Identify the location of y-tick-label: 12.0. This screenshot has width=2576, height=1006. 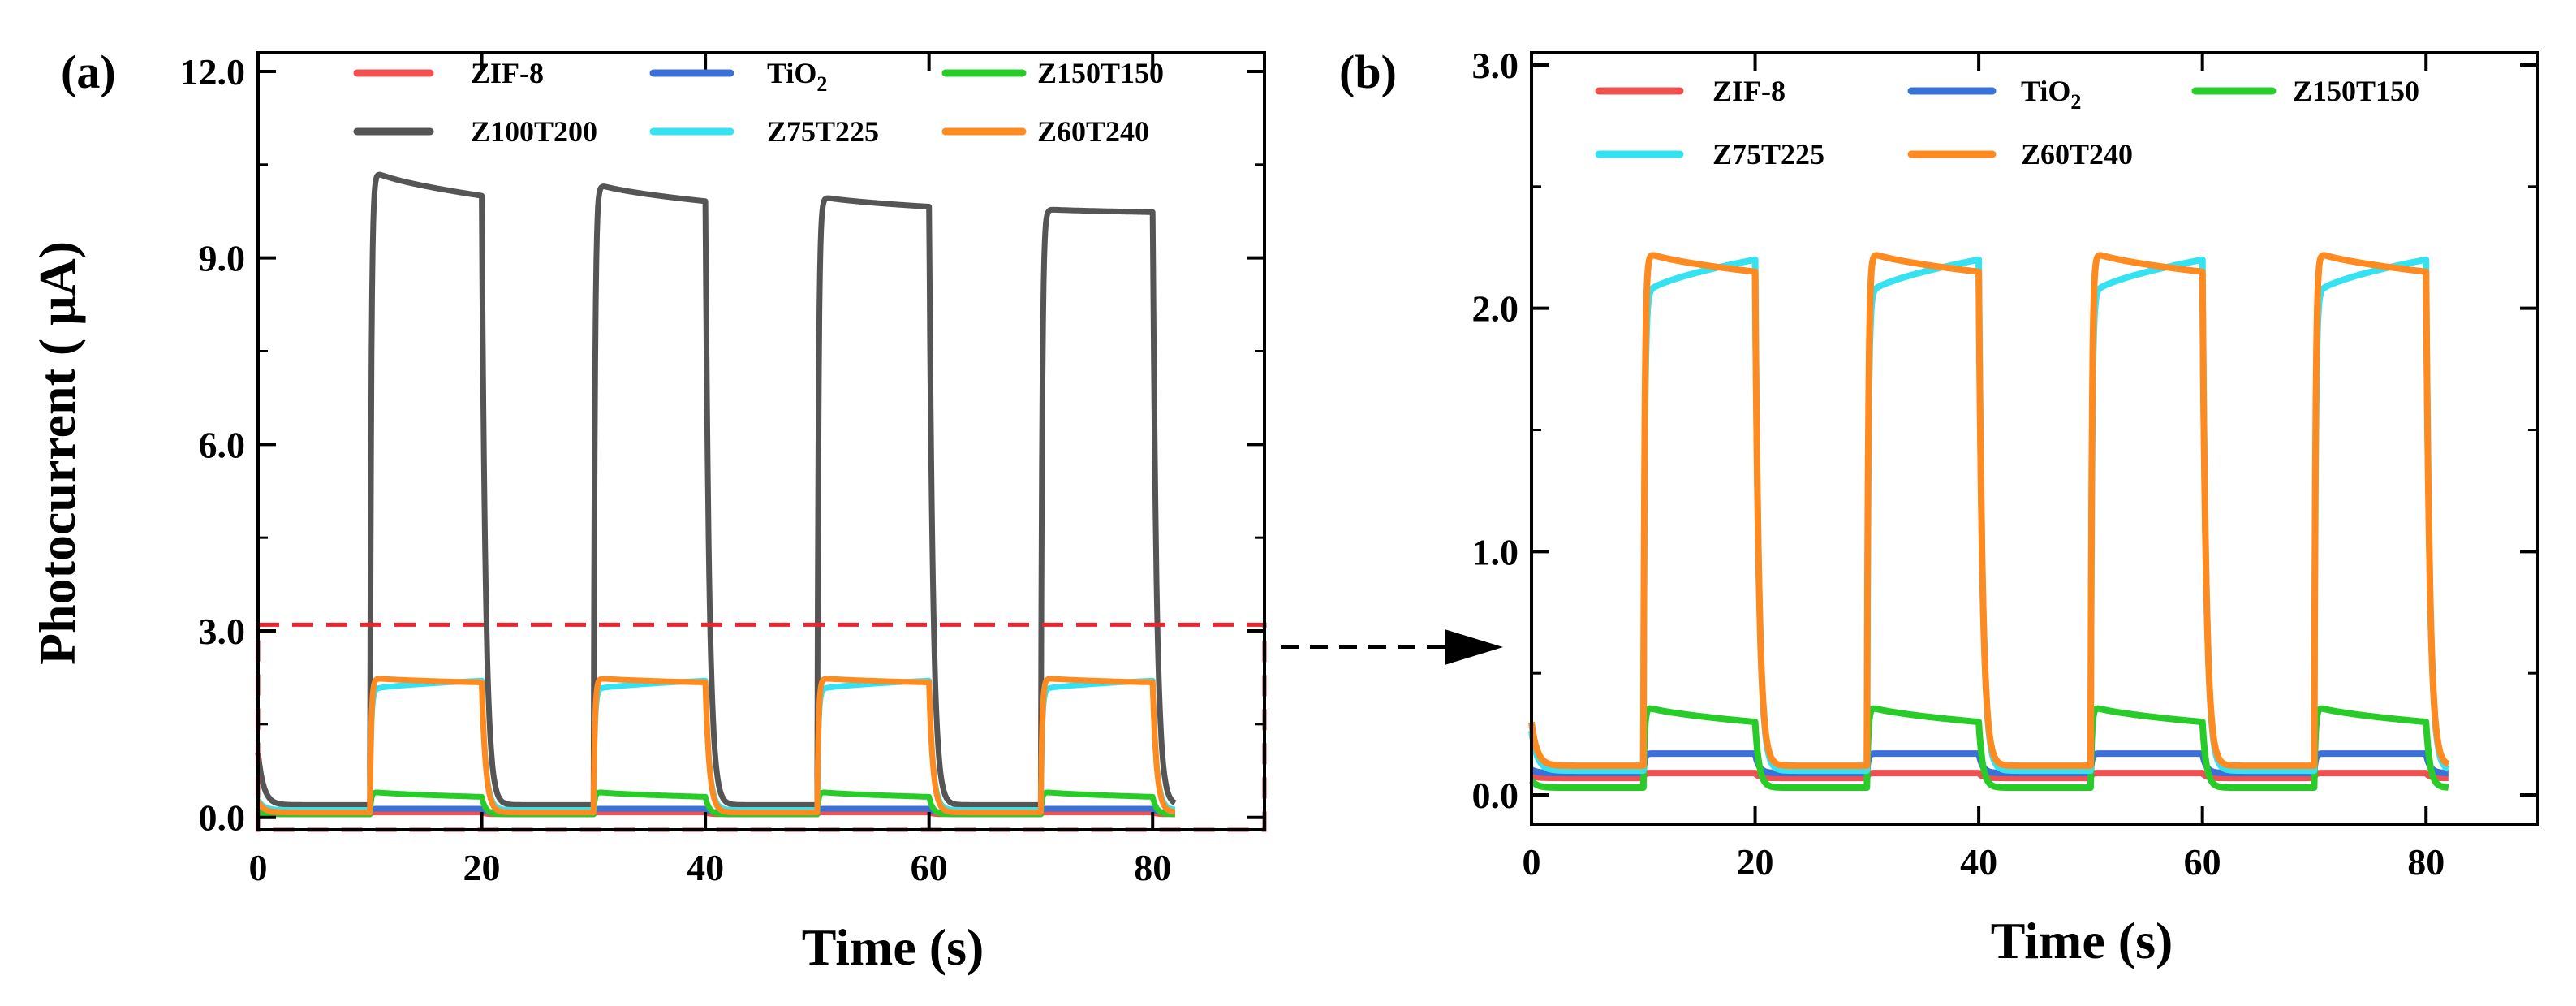
(213, 72).